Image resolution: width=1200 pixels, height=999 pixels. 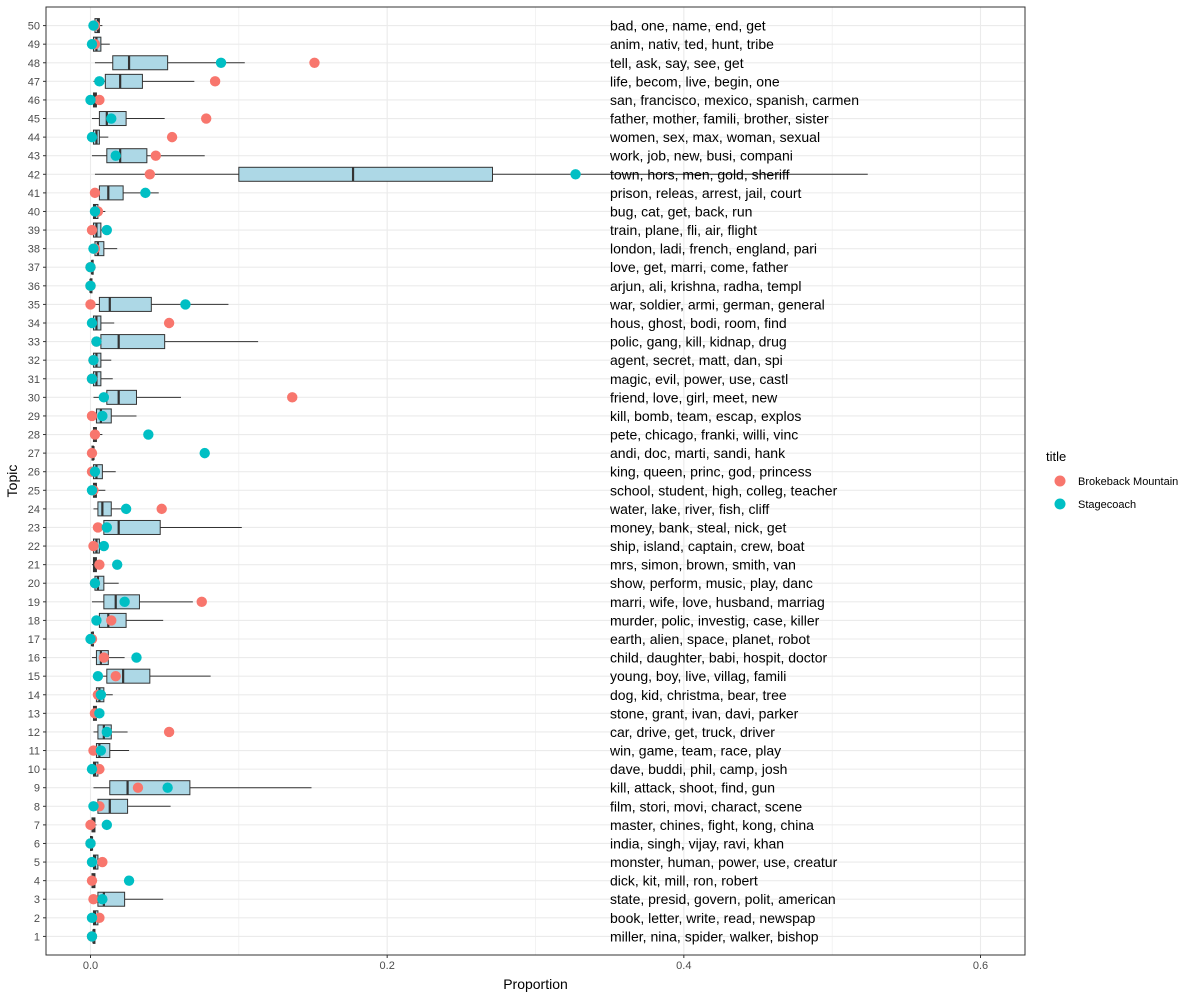 I want to click on y-tick-label: 27, so click(x=34, y=454).